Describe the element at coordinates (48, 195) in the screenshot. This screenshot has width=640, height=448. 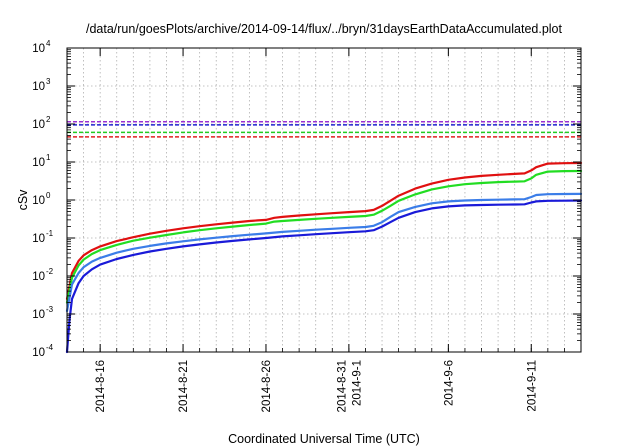
I see `y-tick-exponent: 0` at that location.